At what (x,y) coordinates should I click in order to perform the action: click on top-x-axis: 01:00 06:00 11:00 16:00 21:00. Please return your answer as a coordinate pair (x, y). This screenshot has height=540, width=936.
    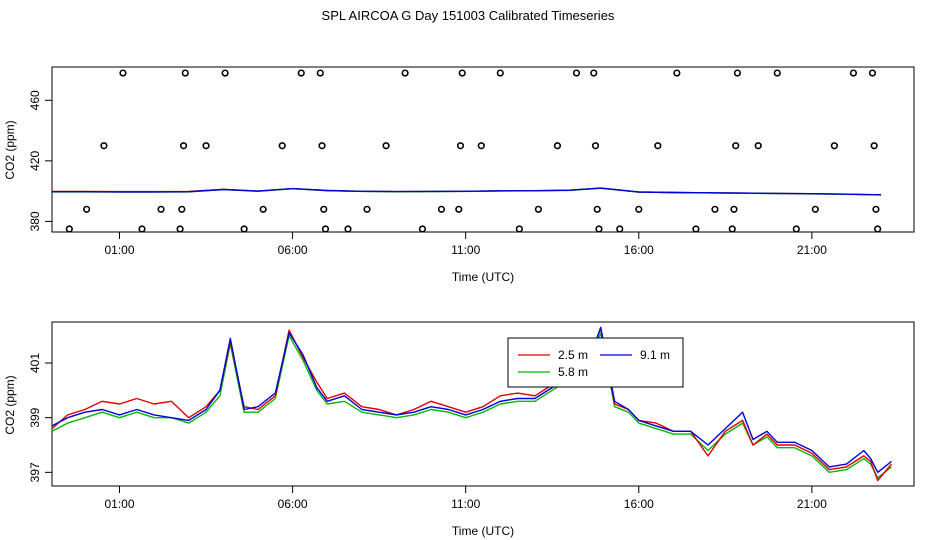
    Looking at the image, I should click on (465, 244).